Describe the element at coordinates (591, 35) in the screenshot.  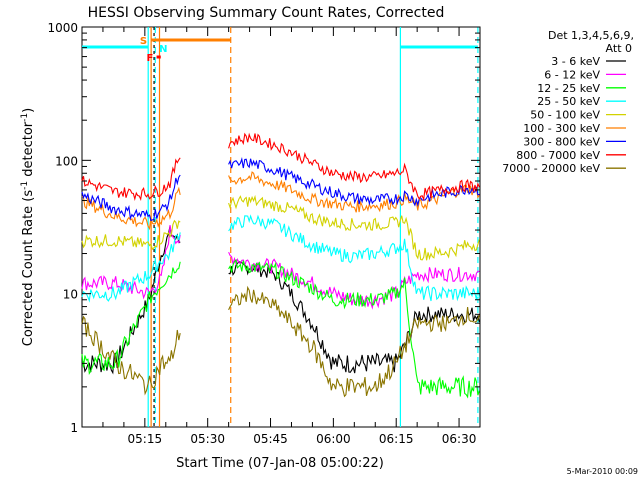
I see `legend-header-1: Det 1,3,4,5,6,9,` at that location.